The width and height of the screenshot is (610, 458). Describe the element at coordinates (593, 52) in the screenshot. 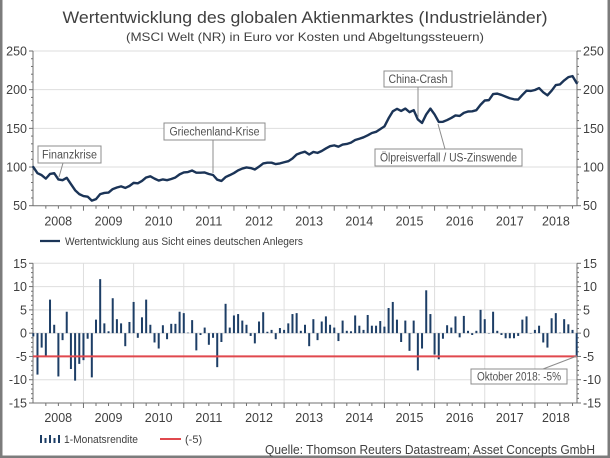

I see `y-tick-label-right: 250` at that location.